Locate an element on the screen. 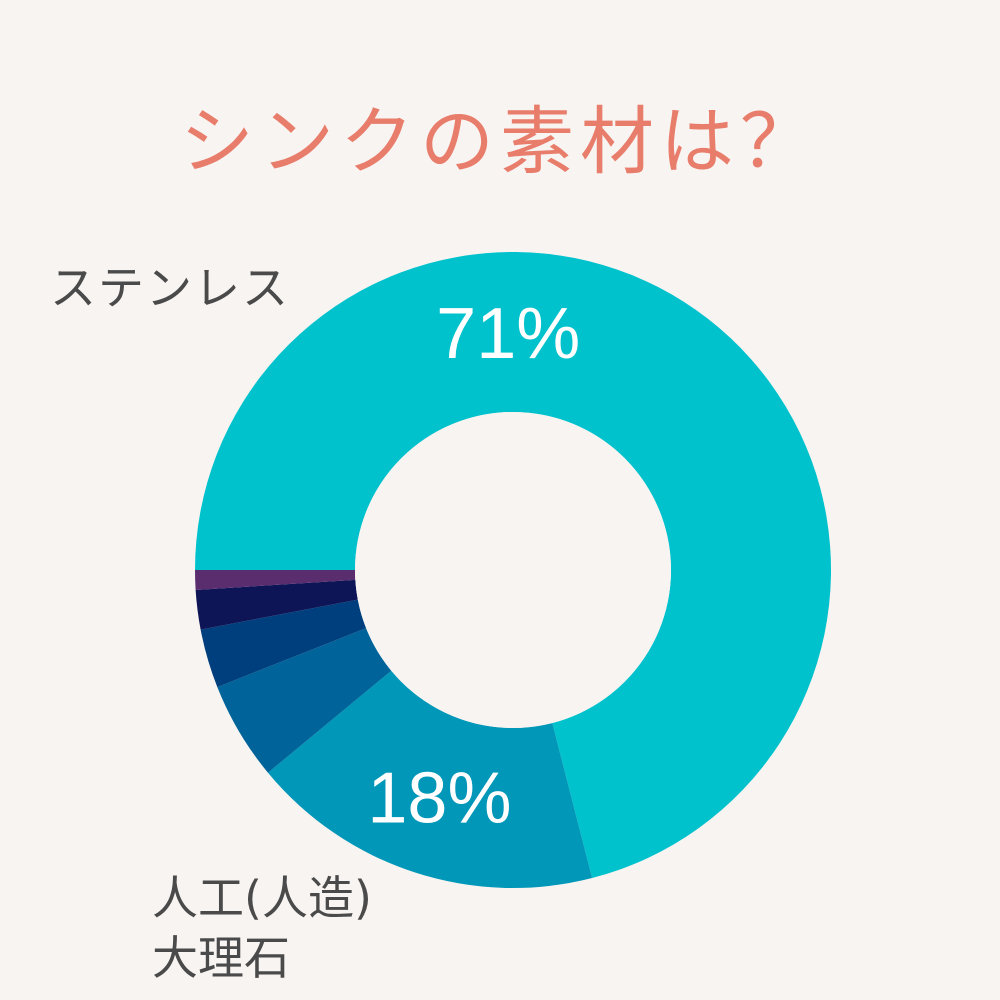 Image resolution: width=1000 pixels, height=1000 pixels. value-label-0: 71% is located at coordinates (508, 334).